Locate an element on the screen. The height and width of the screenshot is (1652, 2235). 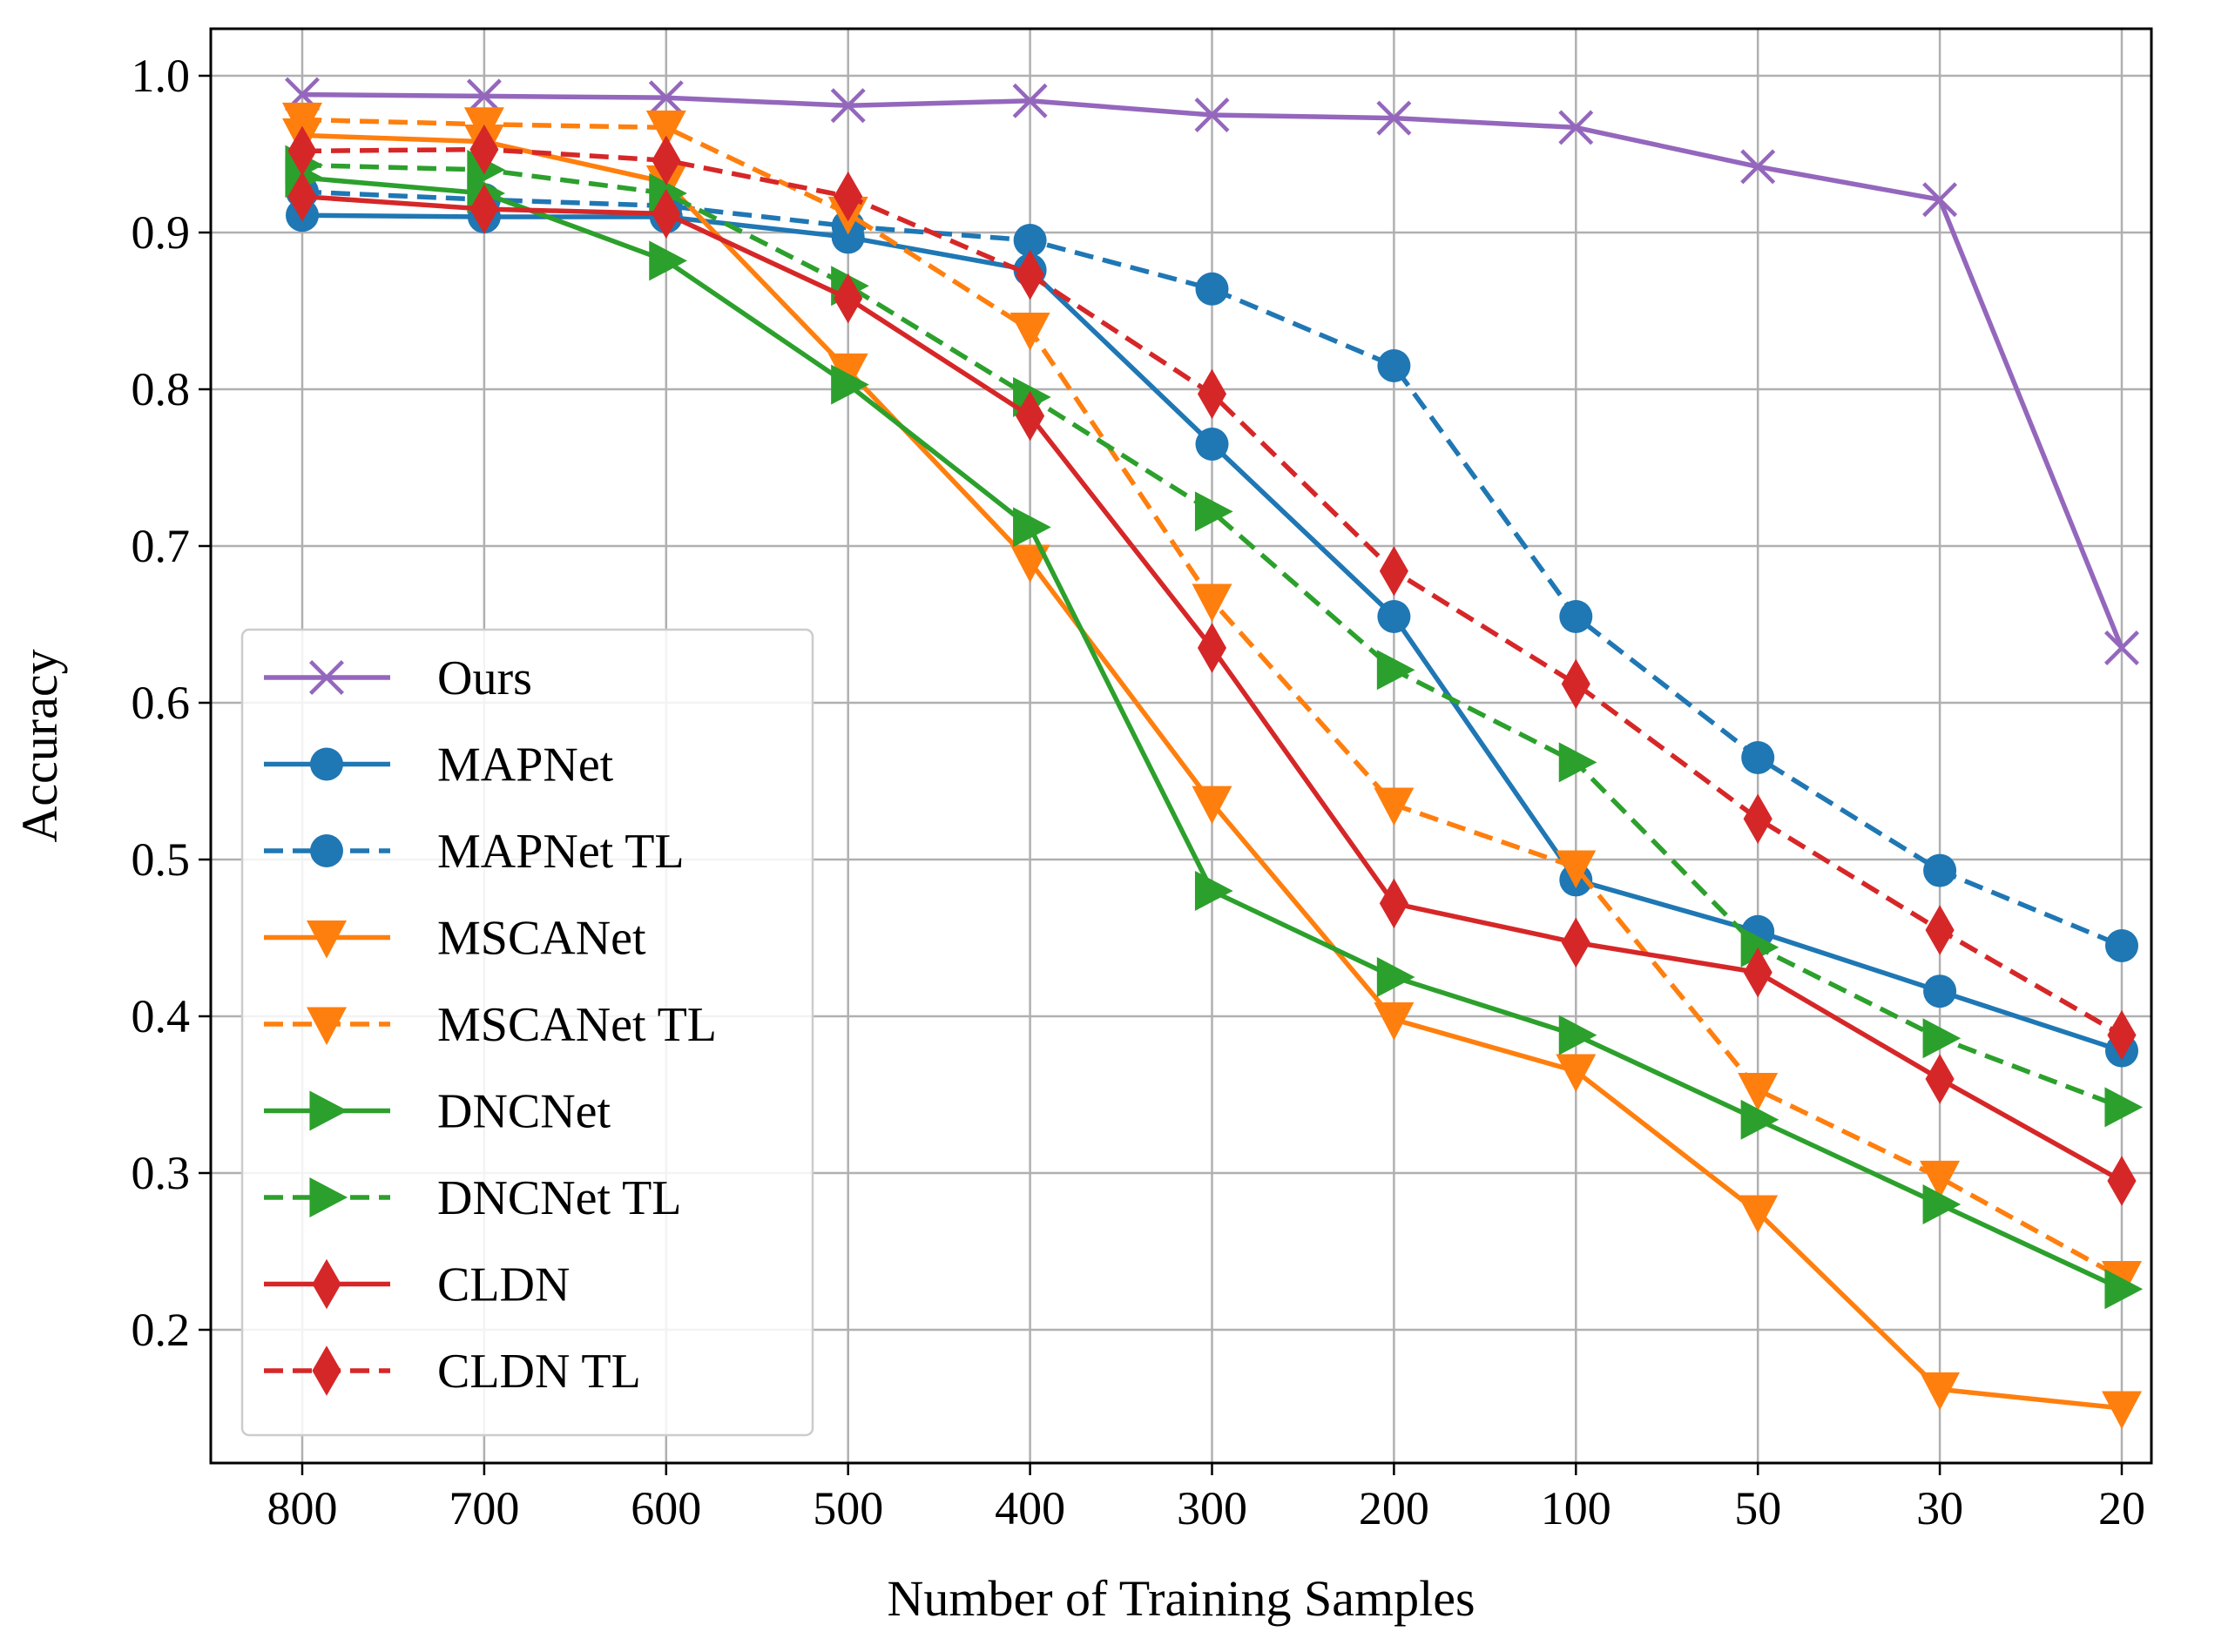
x-tick-label: 300 is located at coordinates (1212, 1508).